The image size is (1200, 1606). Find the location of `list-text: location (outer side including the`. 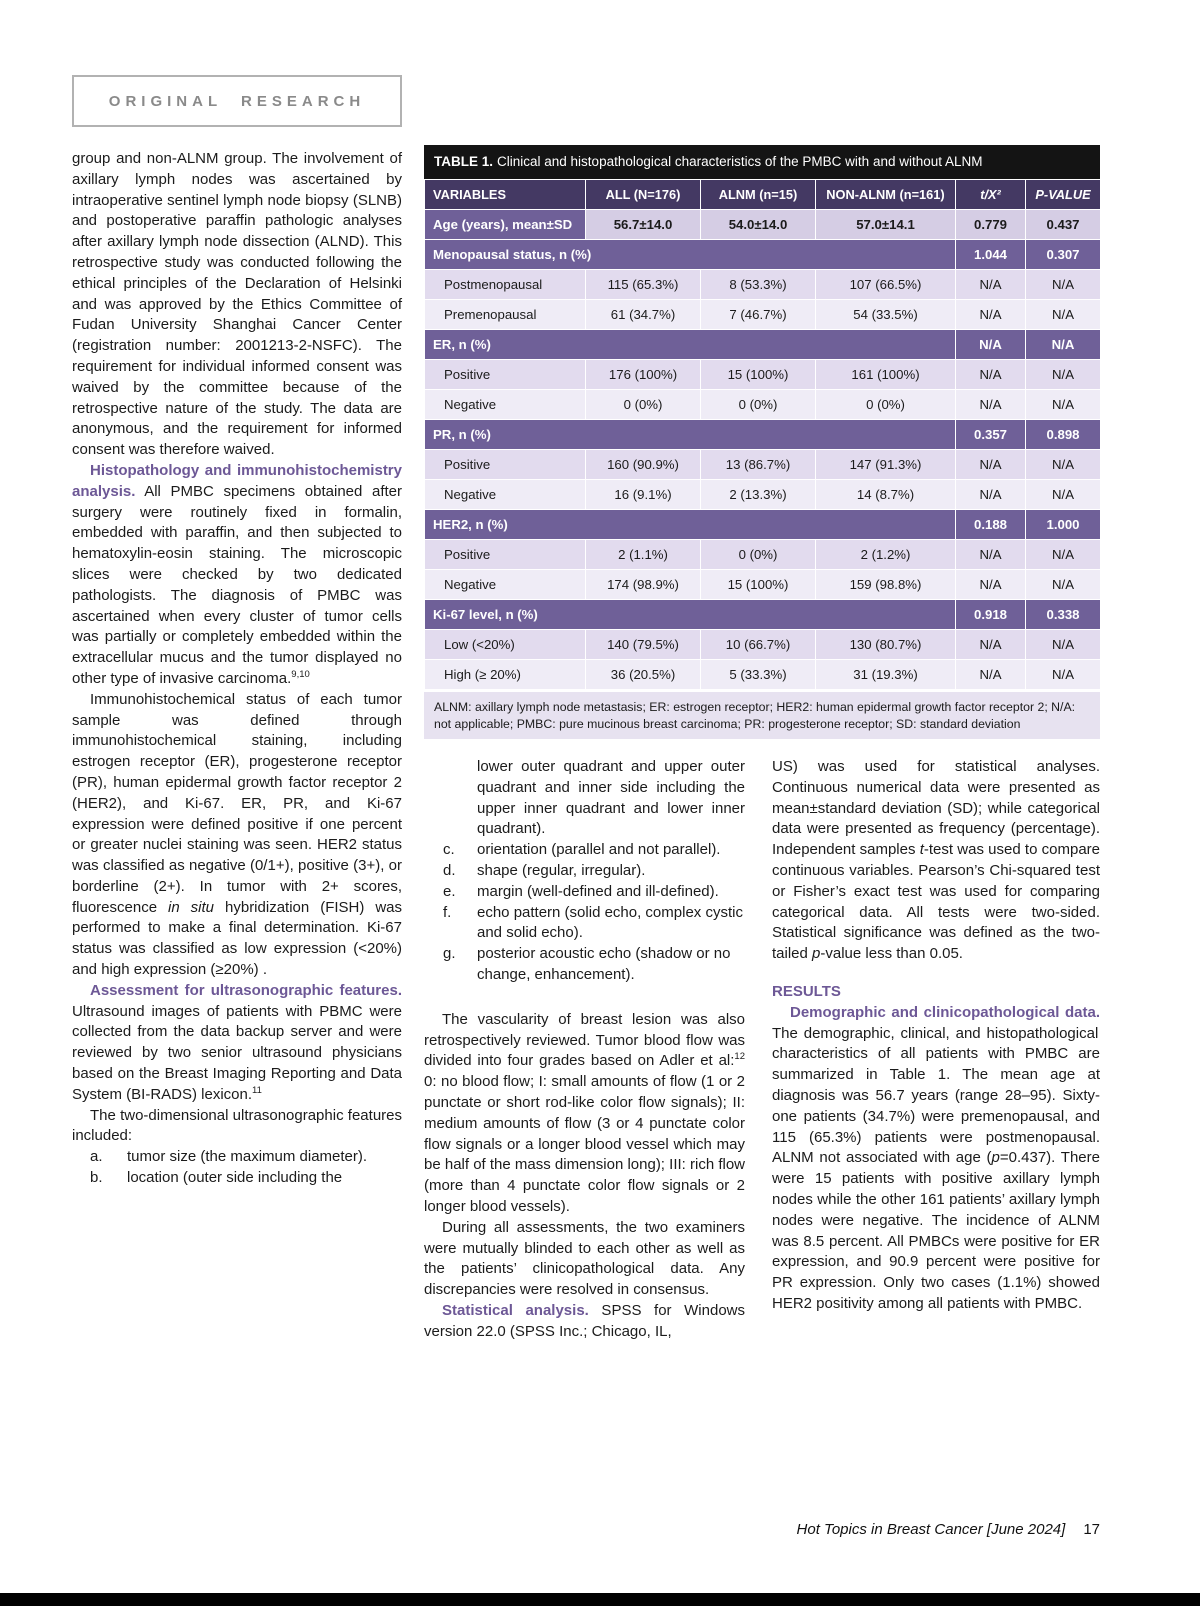

list-text: location (outer side including the is located at coordinates (234, 1177).